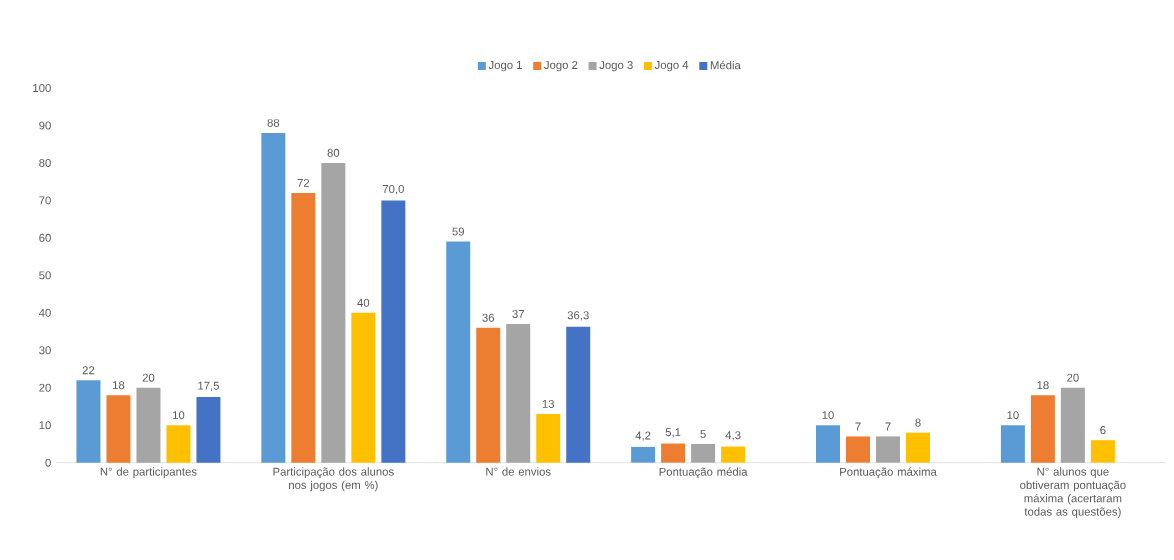 The height and width of the screenshot is (560, 1174). I want to click on data-label: 5, so click(703, 433).